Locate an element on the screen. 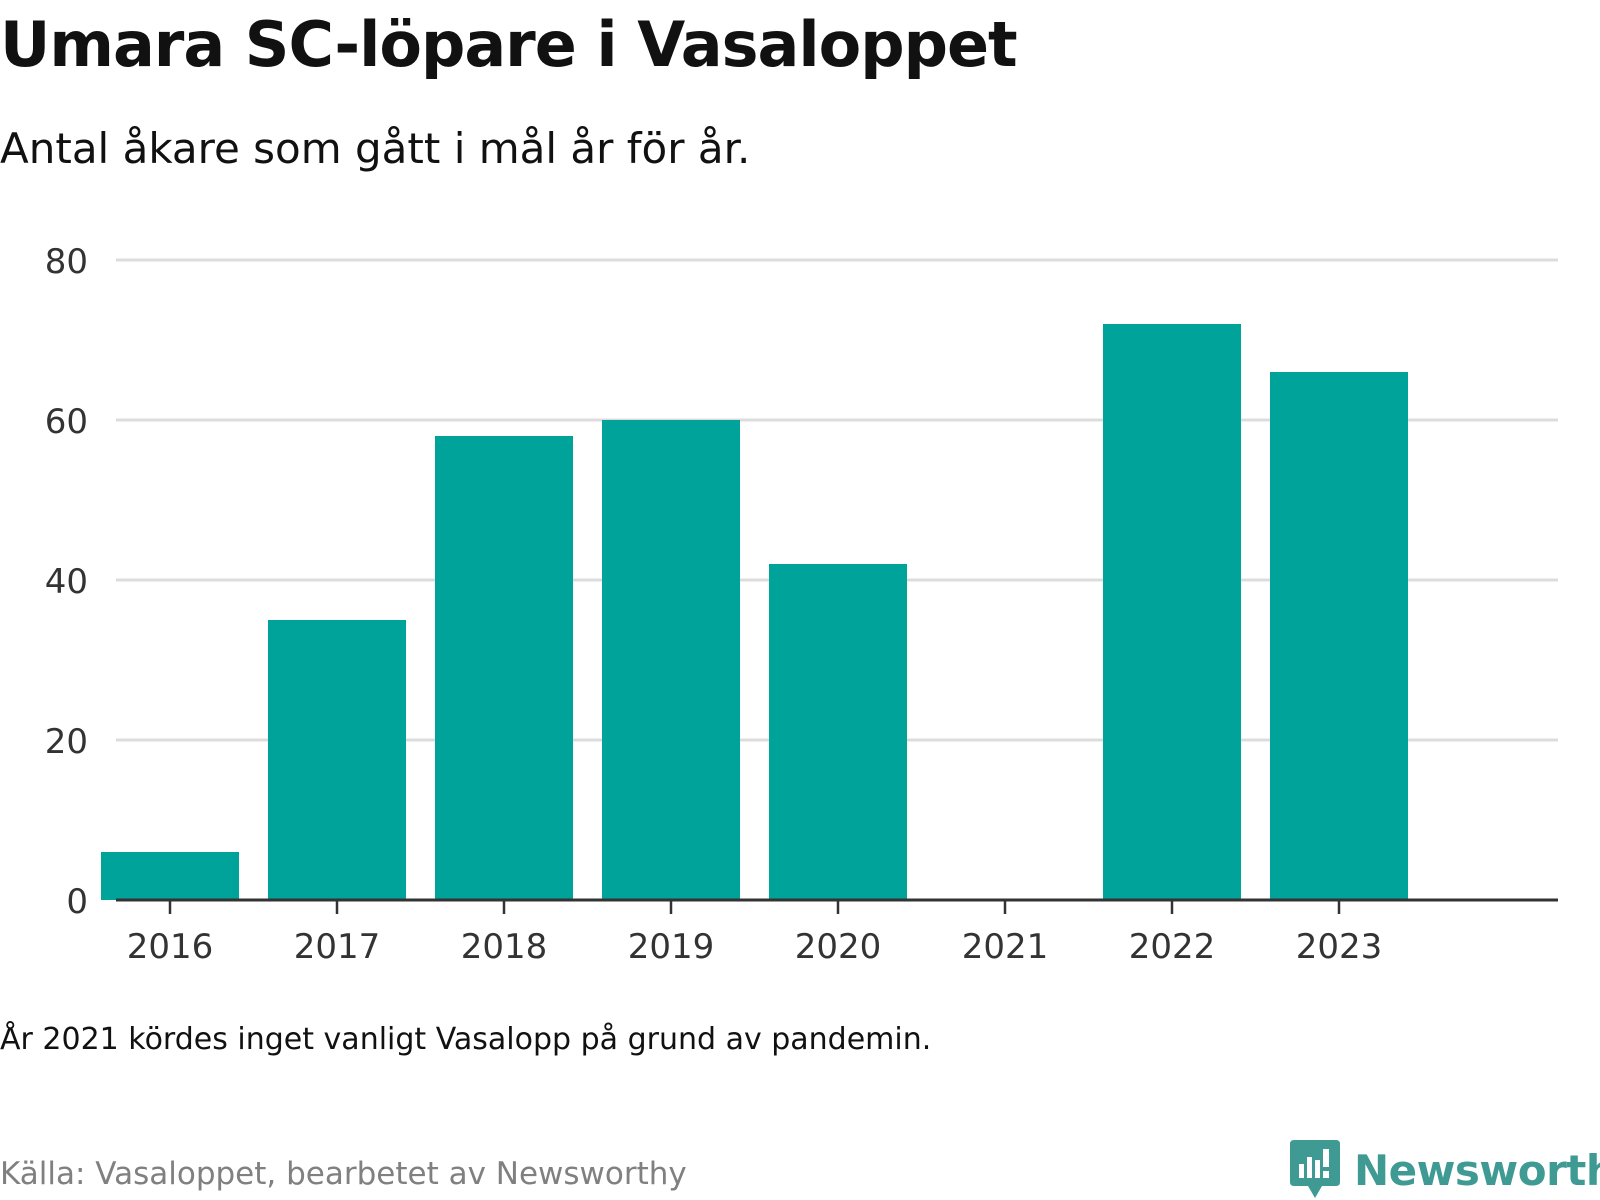  bar-2022 is located at coordinates (1172, 612).